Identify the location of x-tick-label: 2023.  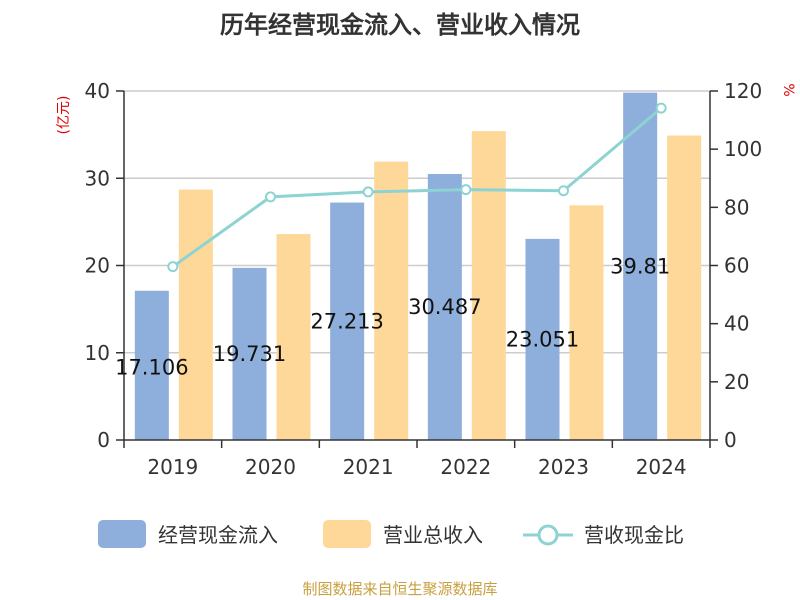
(563, 467).